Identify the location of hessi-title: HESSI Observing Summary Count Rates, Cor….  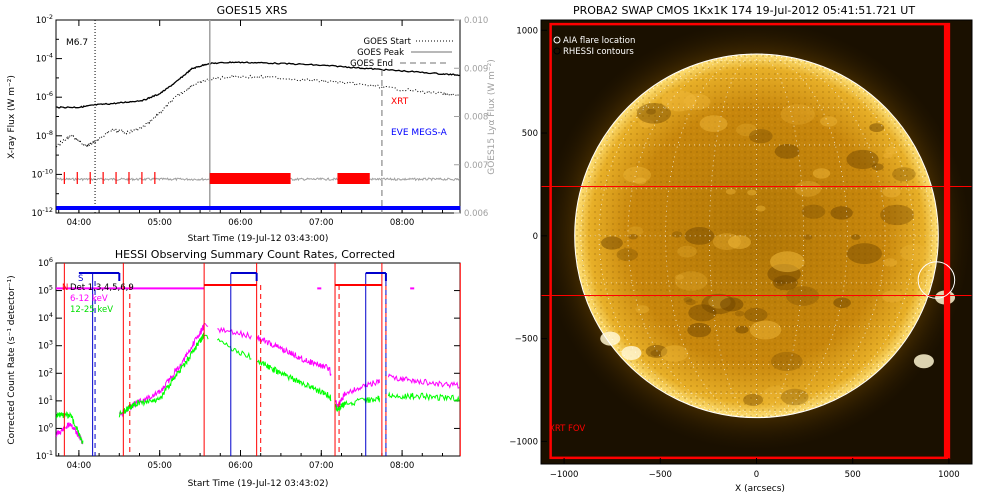
(255, 254).